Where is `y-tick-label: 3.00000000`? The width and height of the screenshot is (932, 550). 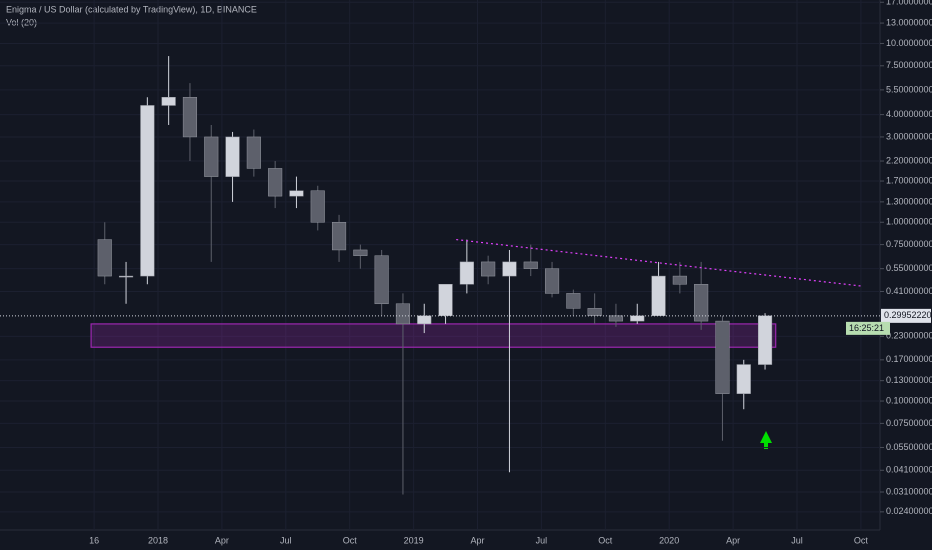 y-tick-label: 3.00000000 is located at coordinates (909, 136).